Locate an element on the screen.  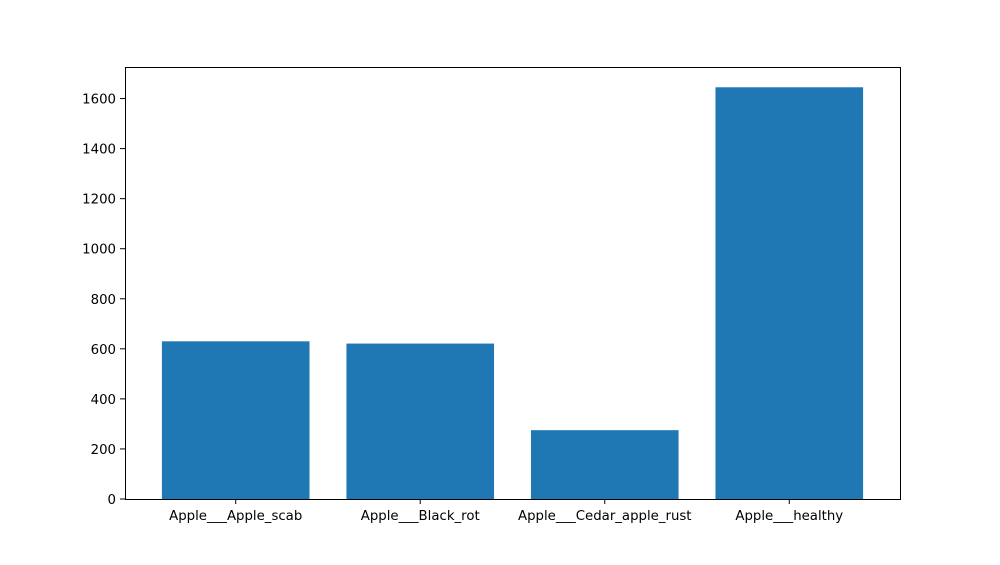
y-tick-label: 0 is located at coordinates (112, 500).